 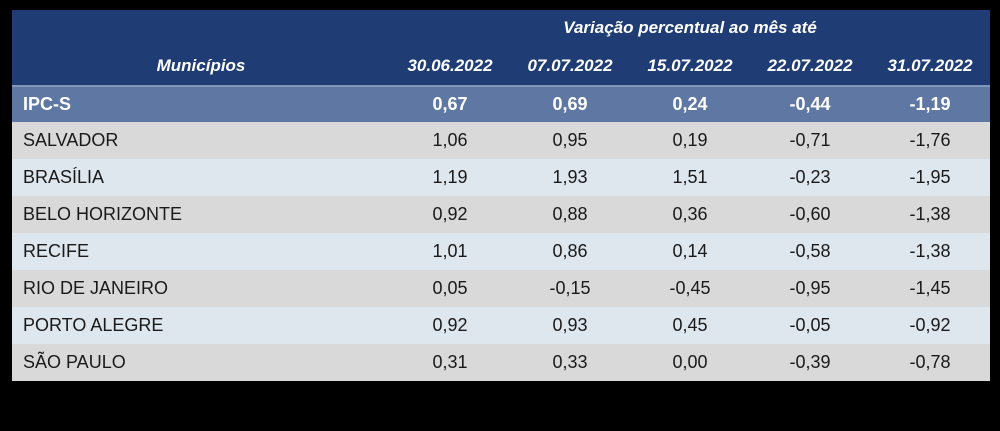 I want to click on cell-value: -0,92, so click(x=930, y=325).